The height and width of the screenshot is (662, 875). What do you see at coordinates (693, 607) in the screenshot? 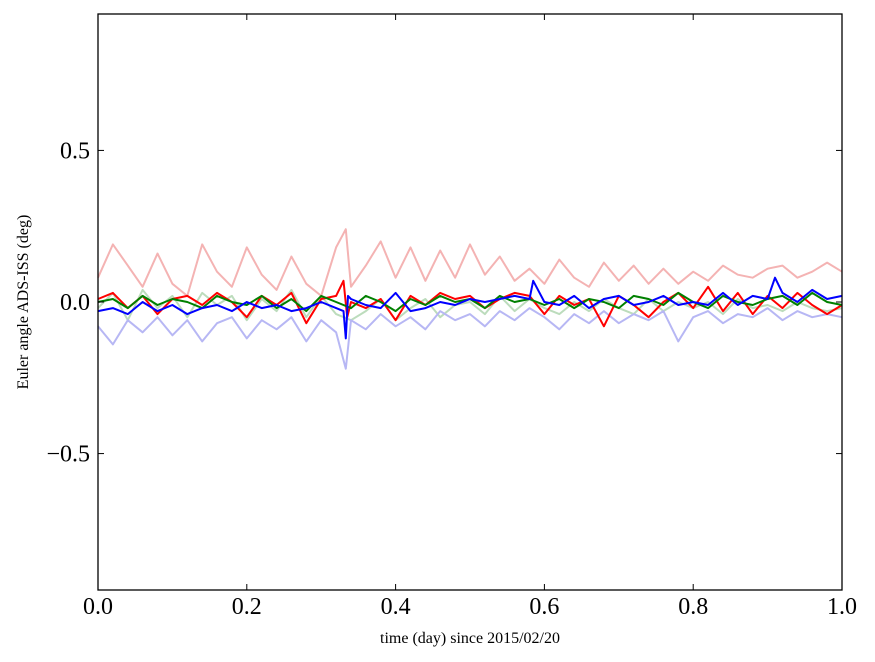
I see `x-tick-label: 0.8` at bounding box center [693, 607].